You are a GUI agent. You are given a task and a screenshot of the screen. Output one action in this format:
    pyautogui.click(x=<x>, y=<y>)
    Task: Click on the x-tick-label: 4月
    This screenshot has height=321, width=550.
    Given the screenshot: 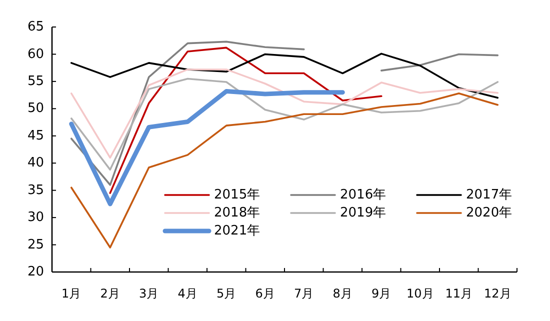 What is the action you would take?
    pyautogui.click(x=188, y=293)
    